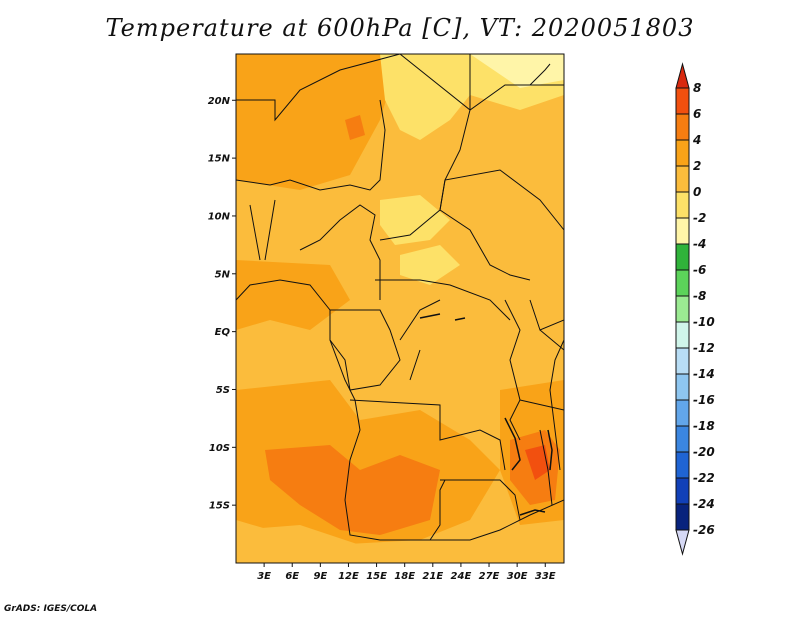 This screenshot has width=800, height=618. What do you see at coordinates (219, 506) in the screenshot?
I see `lat-tick-label: 15S` at bounding box center [219, 506].